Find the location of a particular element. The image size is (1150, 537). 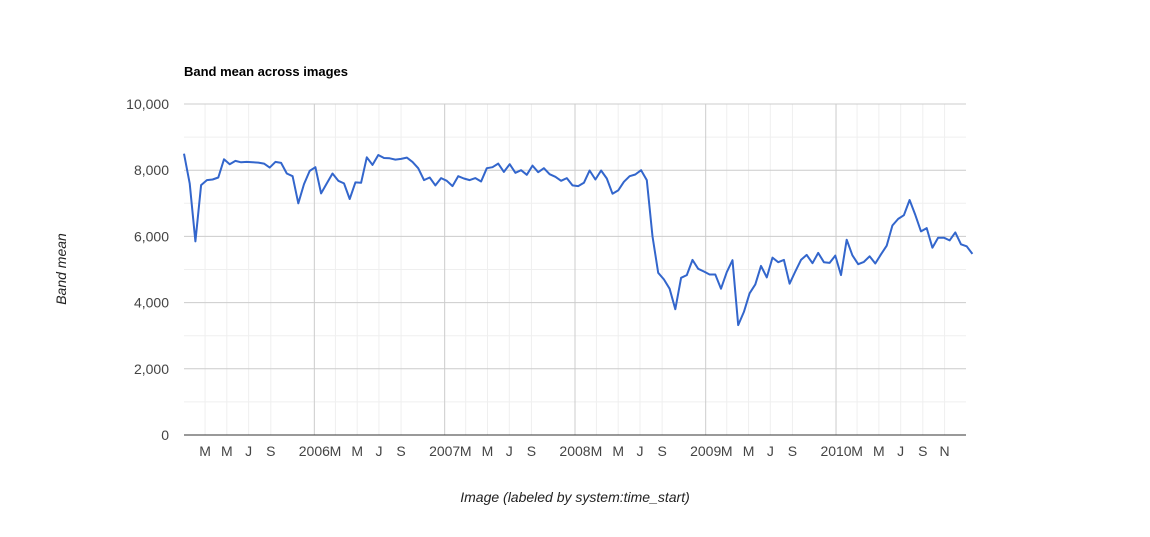

x-axis-title: Image (labeled by system:time_start) is located at coordinates (575, 497).